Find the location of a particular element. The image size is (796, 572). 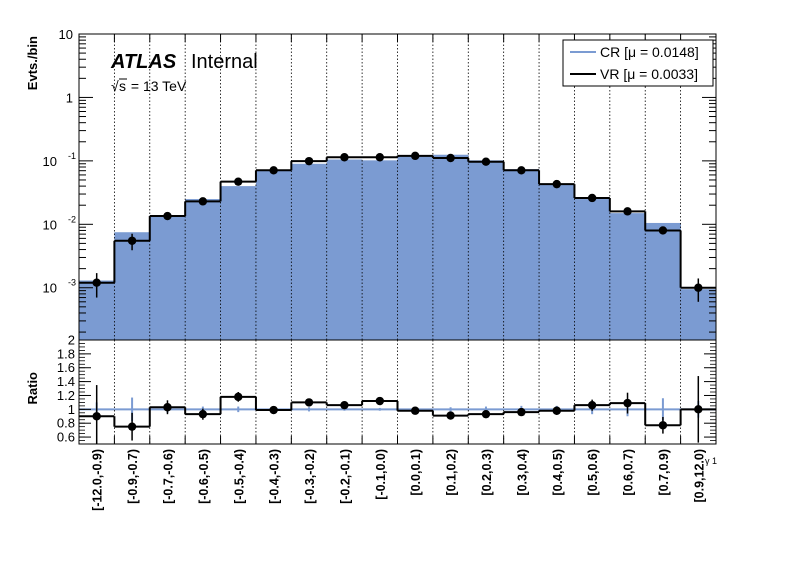

x-category-label: [-12.0,-0.9) is located at coordinates (98, 480).